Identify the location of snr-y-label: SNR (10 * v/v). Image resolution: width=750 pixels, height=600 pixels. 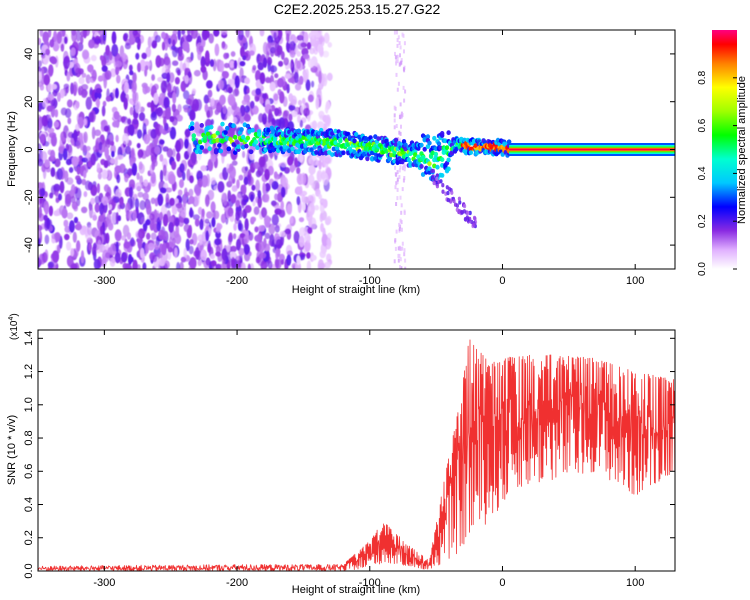
(12, 450).